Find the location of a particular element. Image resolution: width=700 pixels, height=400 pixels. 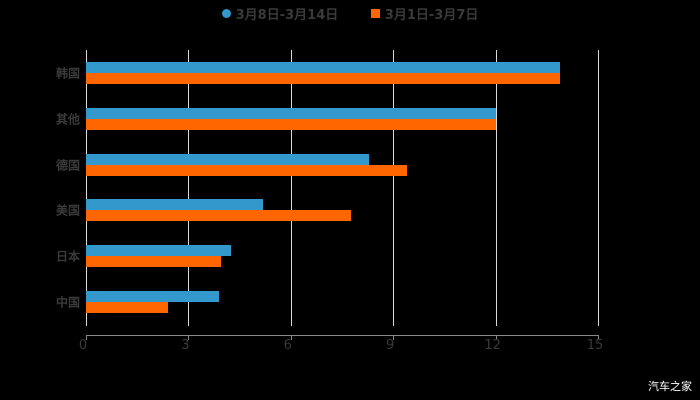

category-label: 德国 is located at coordinates (67, 165).